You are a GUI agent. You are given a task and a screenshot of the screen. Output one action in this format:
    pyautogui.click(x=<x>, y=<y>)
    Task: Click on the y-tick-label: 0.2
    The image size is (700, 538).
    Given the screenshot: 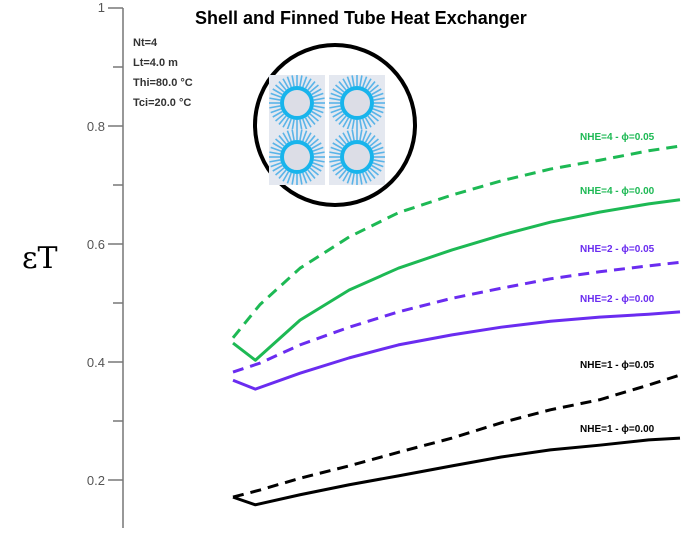 What is the action you would take?
    pyautogui.click(x=96, y=480)
    